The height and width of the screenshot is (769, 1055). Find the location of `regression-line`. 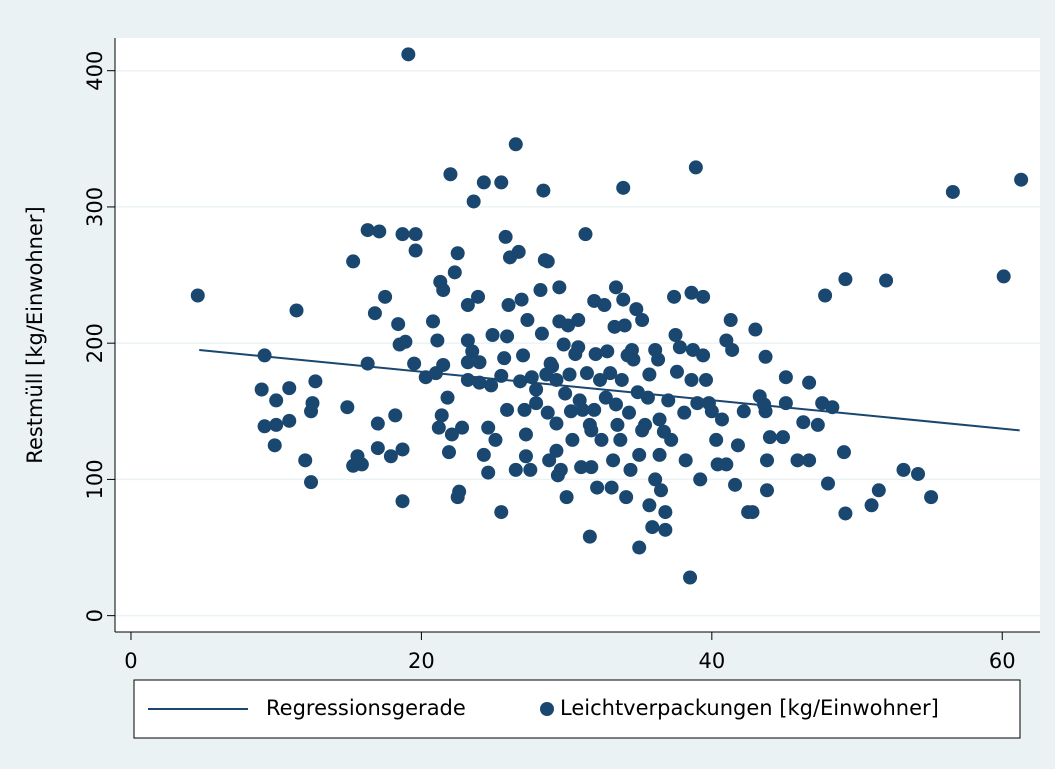

regression-line is located at coordinates (609, 390).